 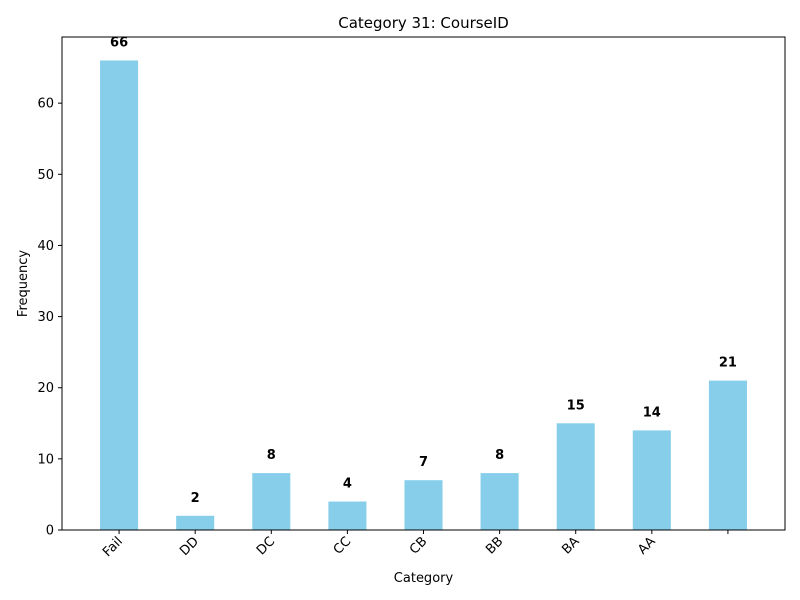 I want to click on bar-value-label: 15, so click(x=576, y=405).